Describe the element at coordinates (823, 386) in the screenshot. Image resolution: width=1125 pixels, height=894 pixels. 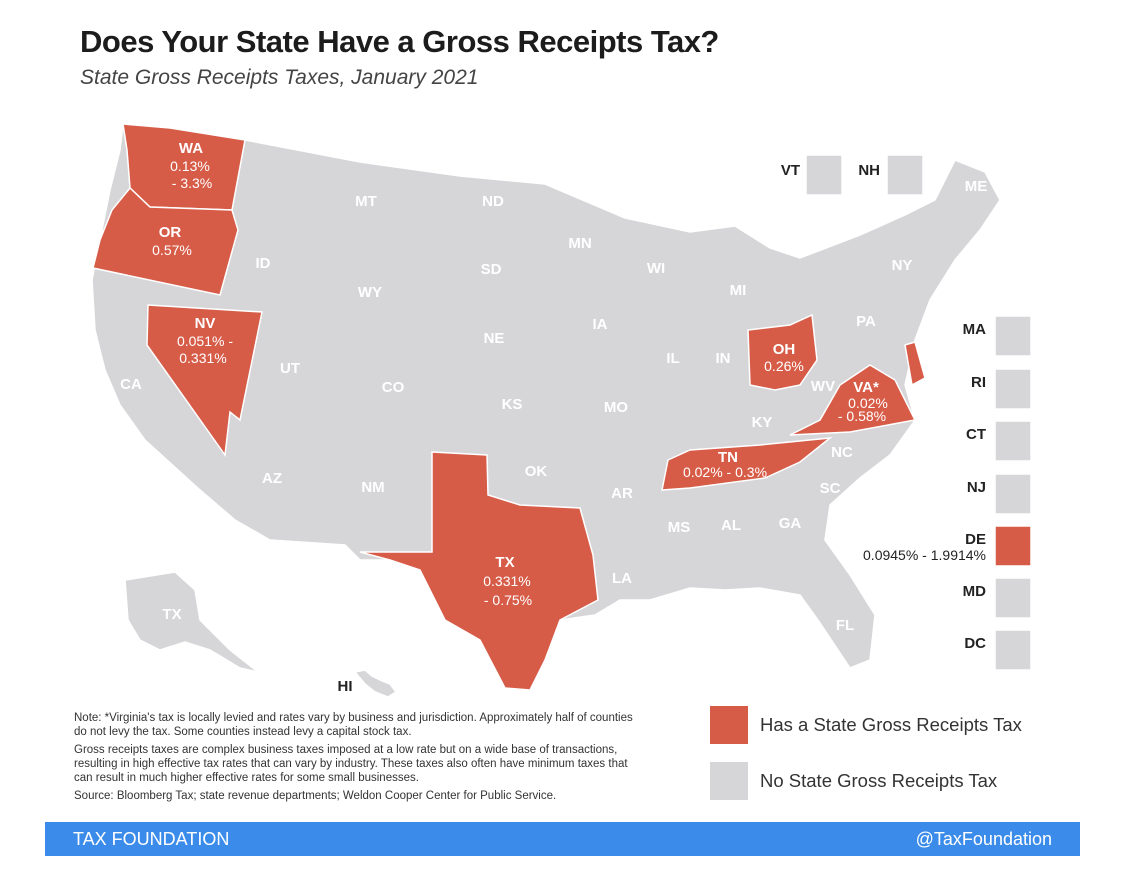
I see `label-wv: WV` at that location.